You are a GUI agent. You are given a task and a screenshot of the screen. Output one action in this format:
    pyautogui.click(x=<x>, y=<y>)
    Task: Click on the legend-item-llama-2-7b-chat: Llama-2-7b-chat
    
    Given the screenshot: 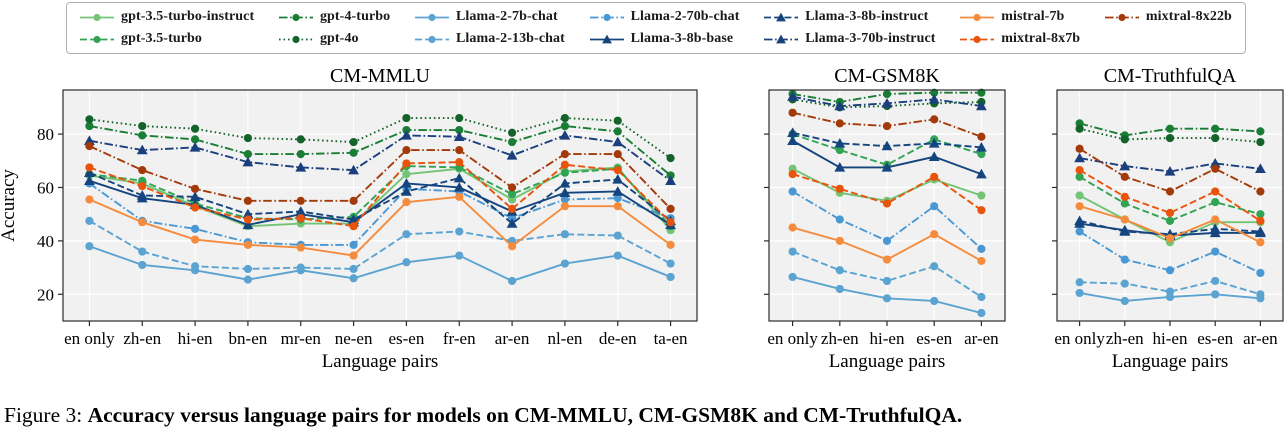 What is the action you would take?
    pyautogui.click(x=489, y=17)
    